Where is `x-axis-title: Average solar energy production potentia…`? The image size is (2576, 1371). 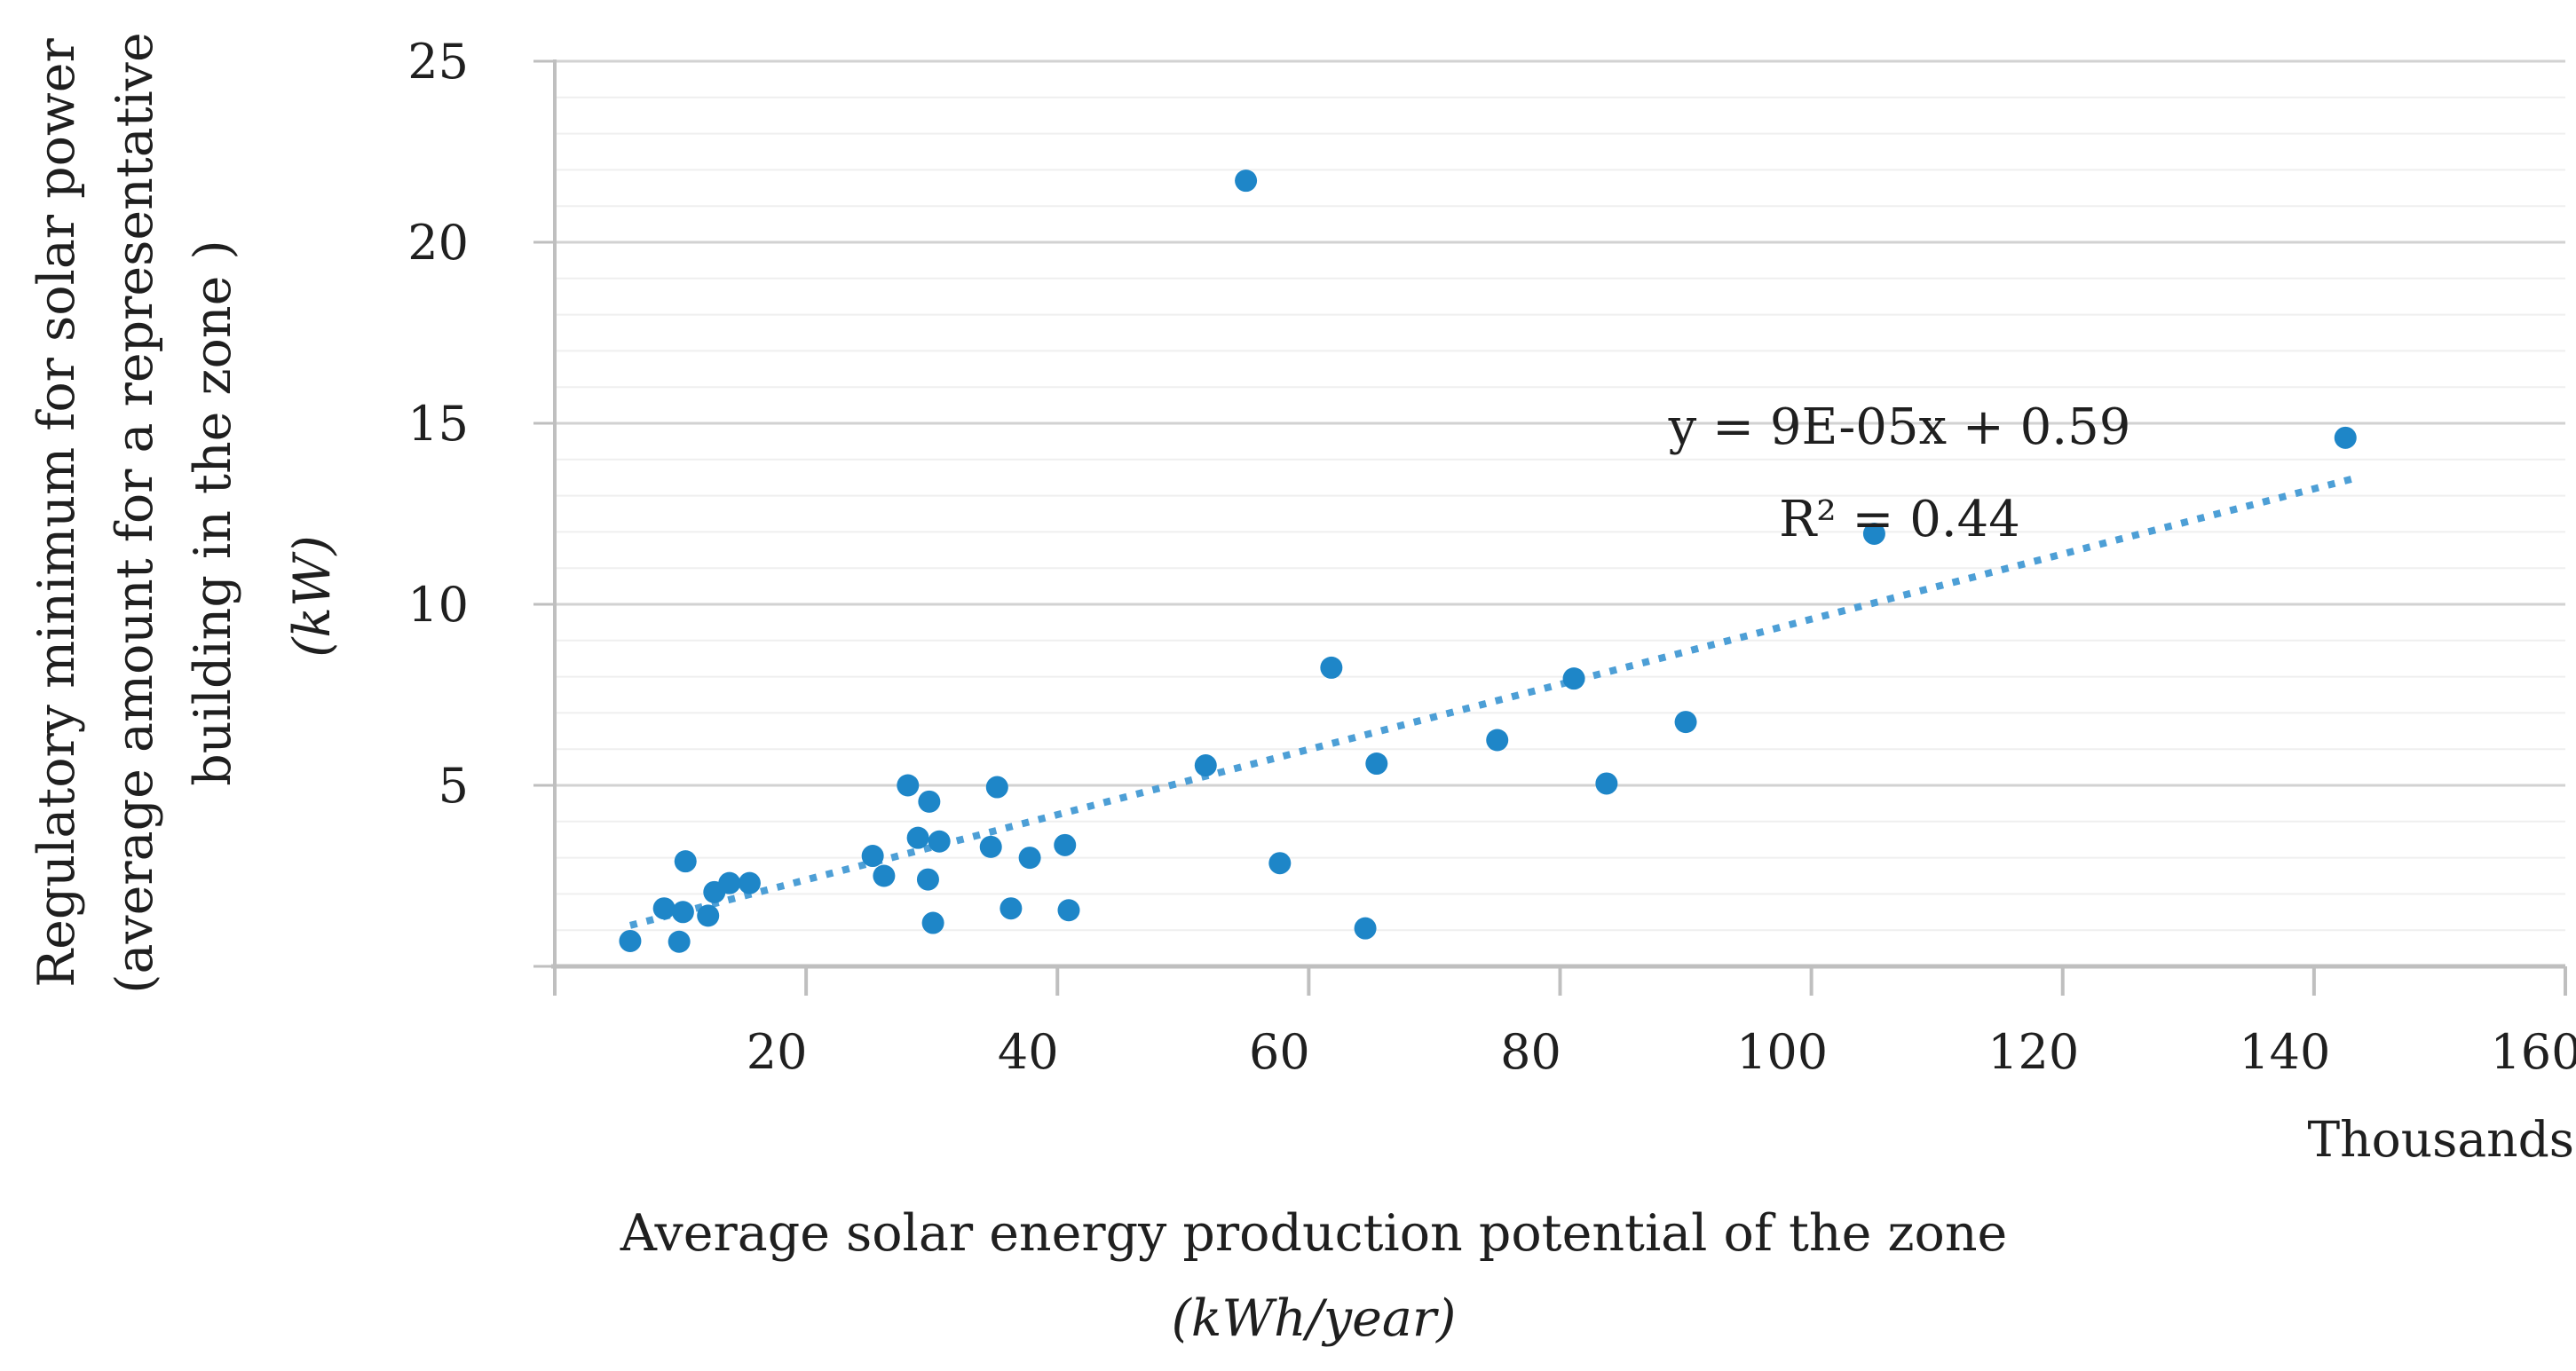 x-axis-title: Average solar energy production potentia… is located at coordinates (1314, 1276).